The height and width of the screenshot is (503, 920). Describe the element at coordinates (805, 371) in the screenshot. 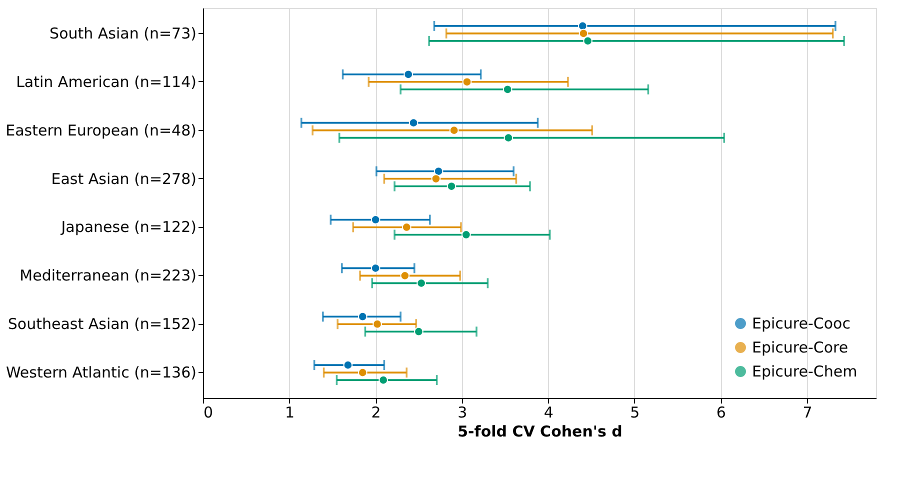

I see `legend-label: Epicure-Chem` at that location.